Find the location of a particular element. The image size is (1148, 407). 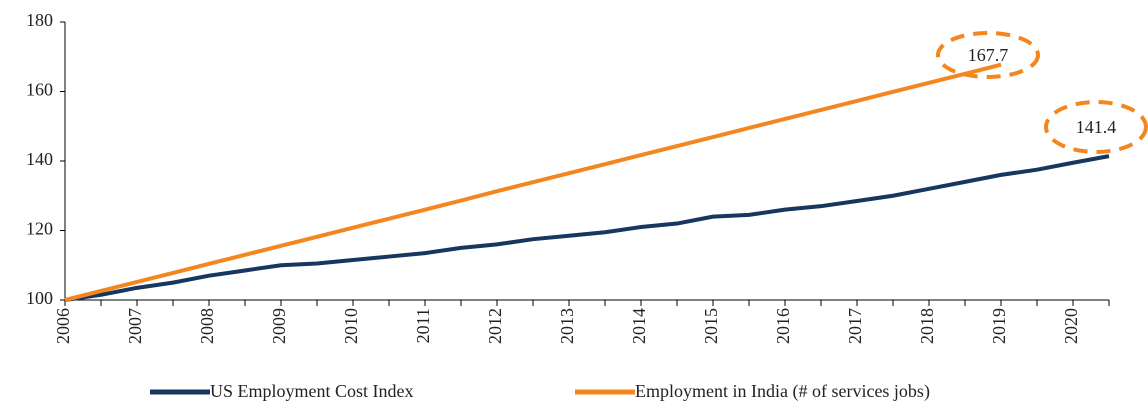

x-tick-label: 2014 is located at coordinates (639, 326).